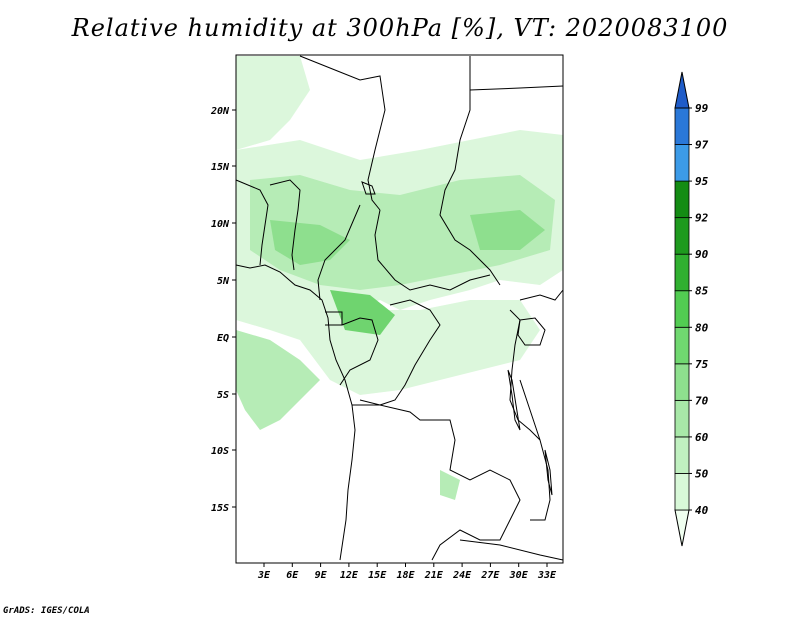  Describe the element at coordinates (359, 351) in the screenshot. I see `border-congo` at that location.